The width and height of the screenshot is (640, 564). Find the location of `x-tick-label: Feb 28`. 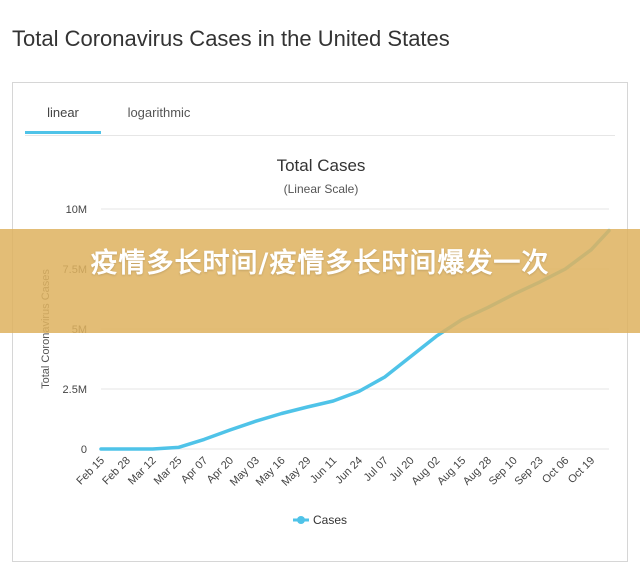

x-tick-label: Feb 28 is located at coordinates (116, 471).